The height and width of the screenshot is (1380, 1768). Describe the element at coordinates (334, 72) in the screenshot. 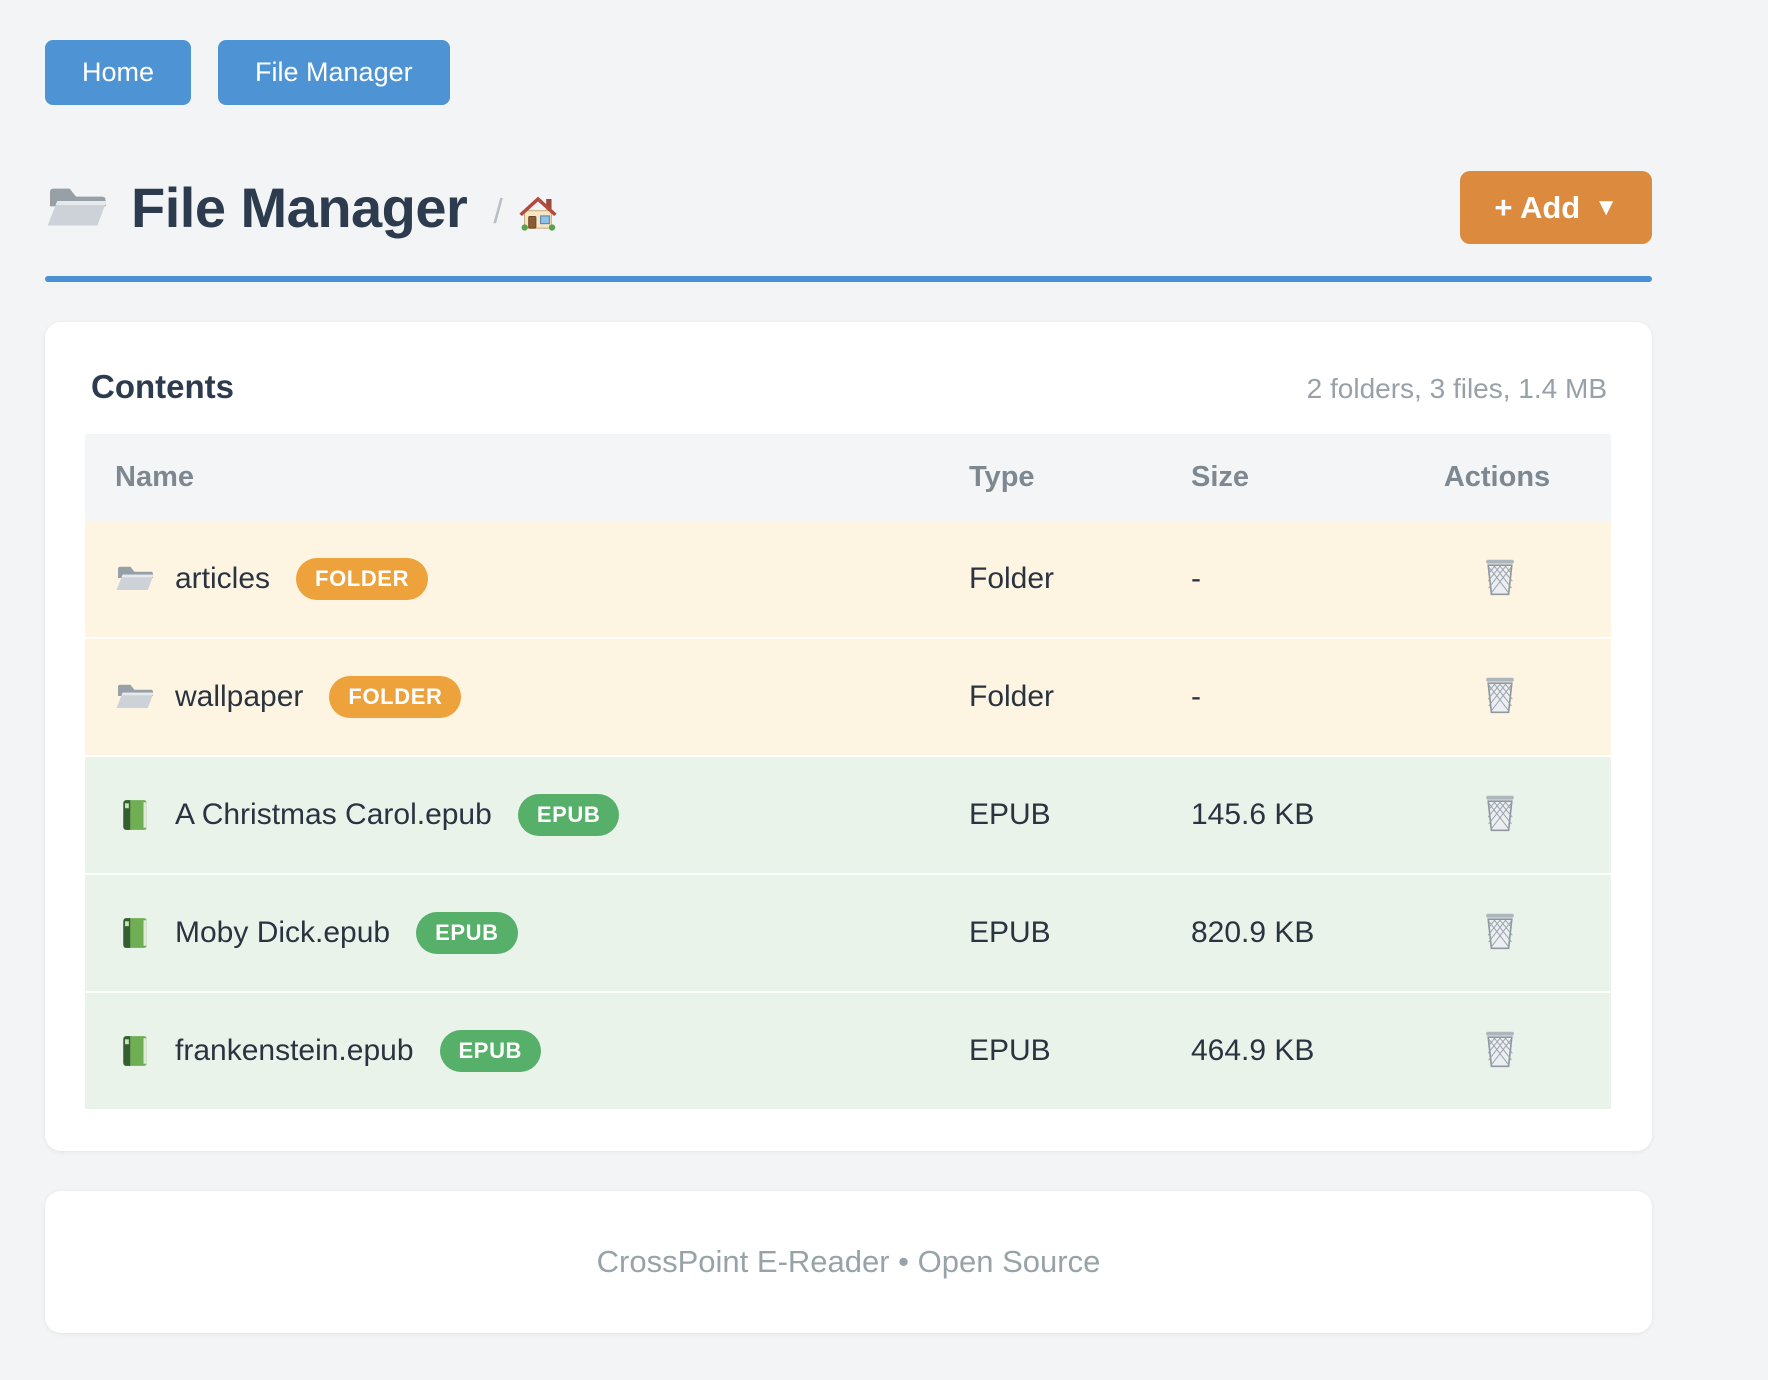

I see `file-manager-button: File Manager` at that location.